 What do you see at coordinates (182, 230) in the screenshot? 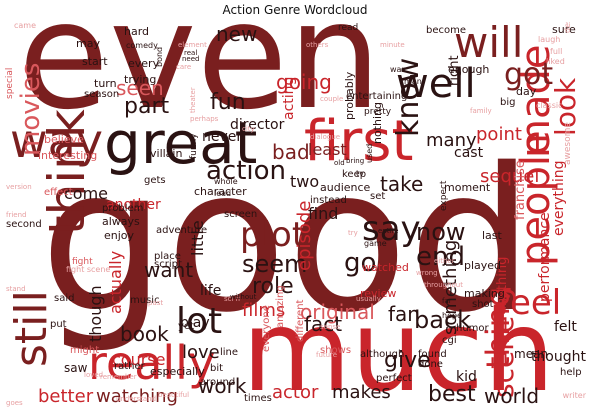
I see `word-adventure: adventure` at bounding box center [182, 230].